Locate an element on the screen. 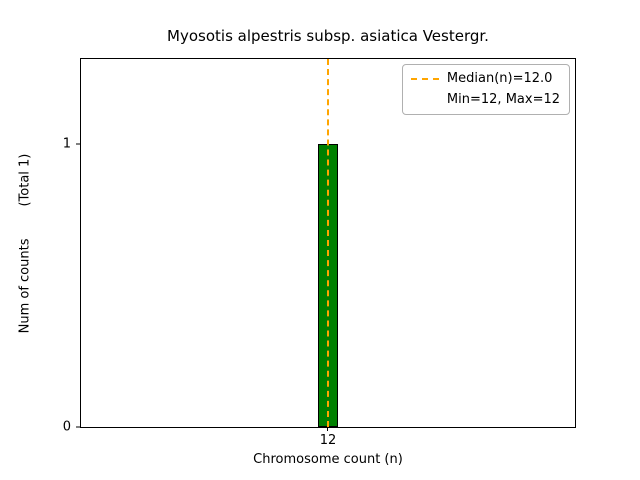 This screenshot has width=640, height=480. y-tick-label-1: 1 is located at coordinates (66, 144).